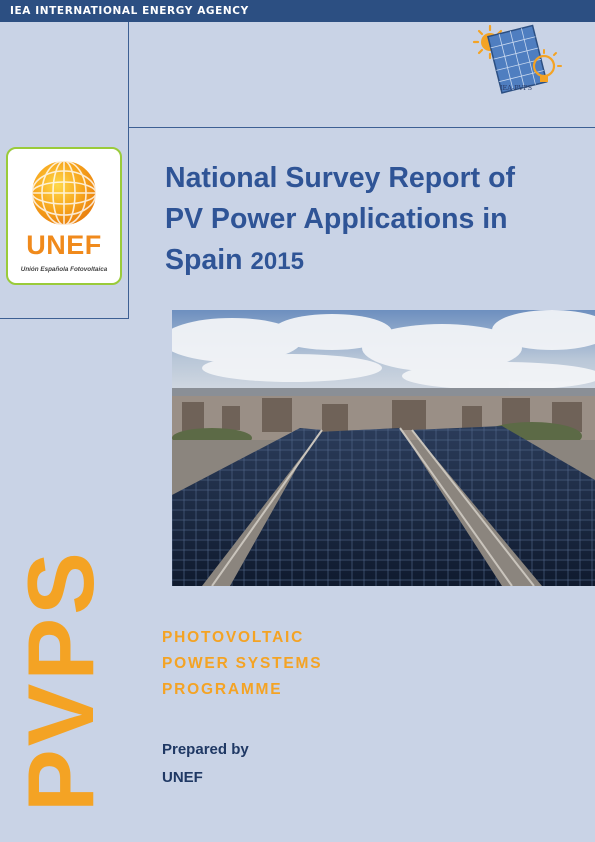 This screenshot has width=595, height=842. Describe the element at coordinates (128, 170) in the screenshot. I see `divider-vertical` at that location.